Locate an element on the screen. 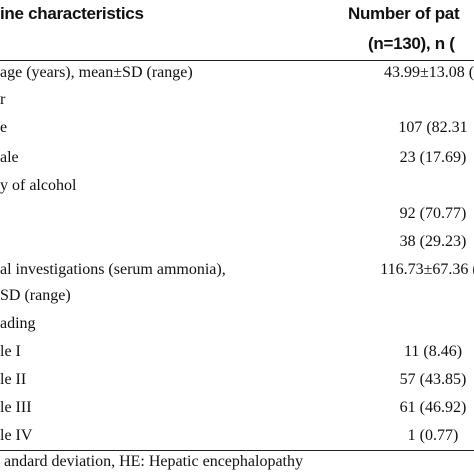 The image size is (474, 474). header-rule is located at coordinates (237, 60).